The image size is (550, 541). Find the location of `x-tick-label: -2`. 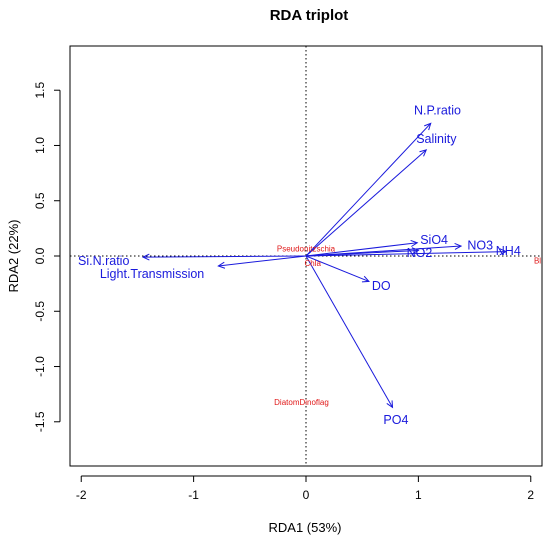

x-tick-label: -2 is located at coordinates (81, 495).